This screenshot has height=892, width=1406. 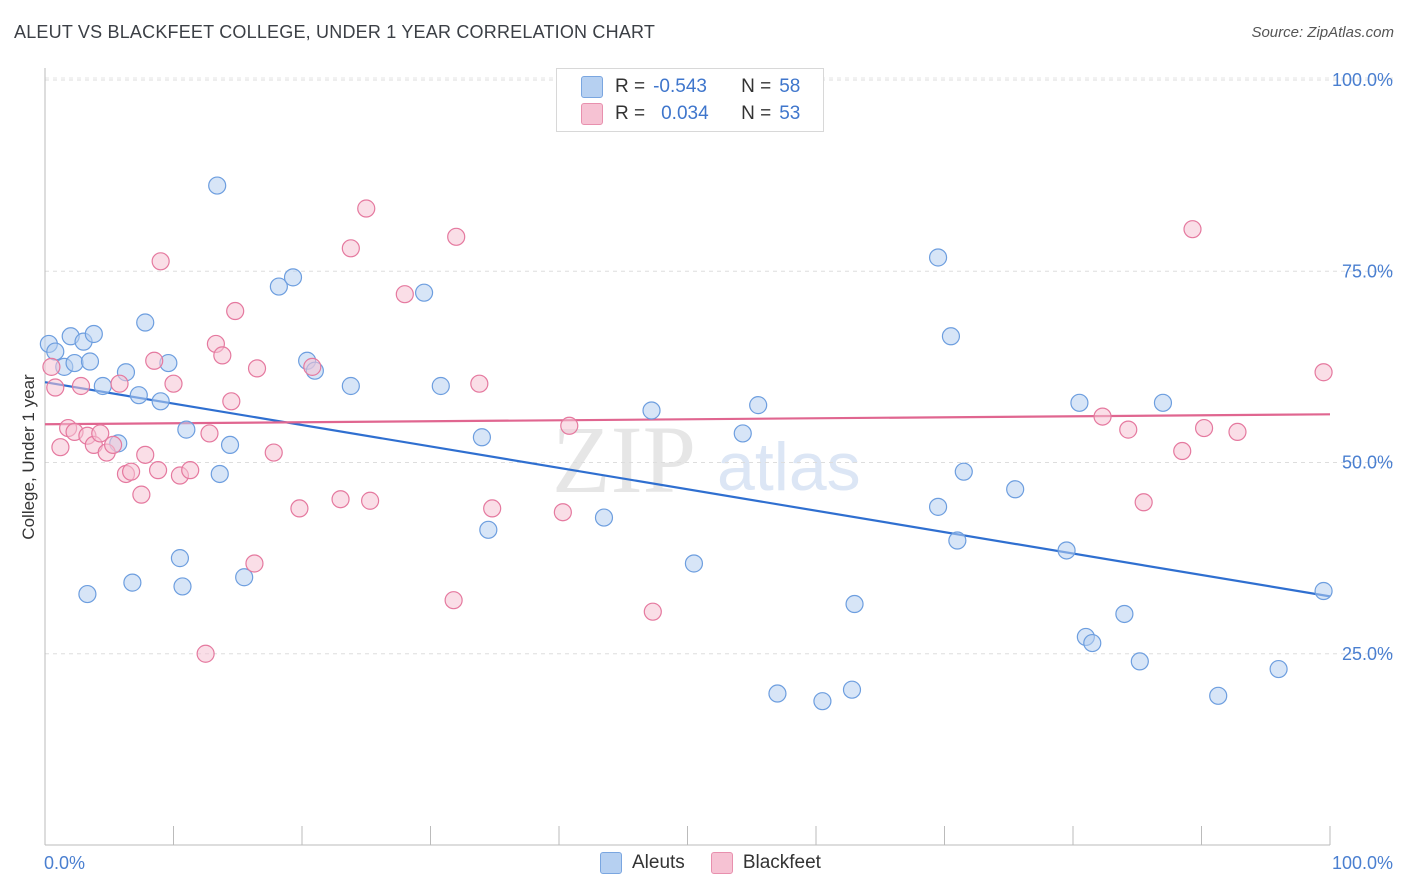 What do you see at coordinates (1362, 863) in the screenshot?
I see `x-tick-label: 100.0%` at bounding box center [1362, 863].